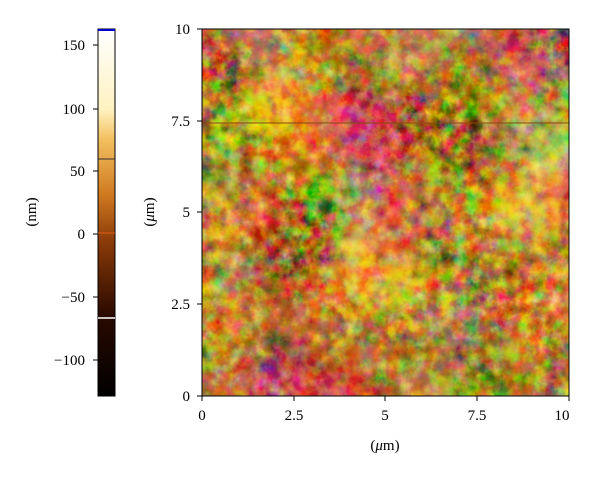 The width and height of the screenshot is (600, 480). Describe the element at coordinates (150, 211) in the screenshot. I see `y-axis-label: (μm)` at that location.